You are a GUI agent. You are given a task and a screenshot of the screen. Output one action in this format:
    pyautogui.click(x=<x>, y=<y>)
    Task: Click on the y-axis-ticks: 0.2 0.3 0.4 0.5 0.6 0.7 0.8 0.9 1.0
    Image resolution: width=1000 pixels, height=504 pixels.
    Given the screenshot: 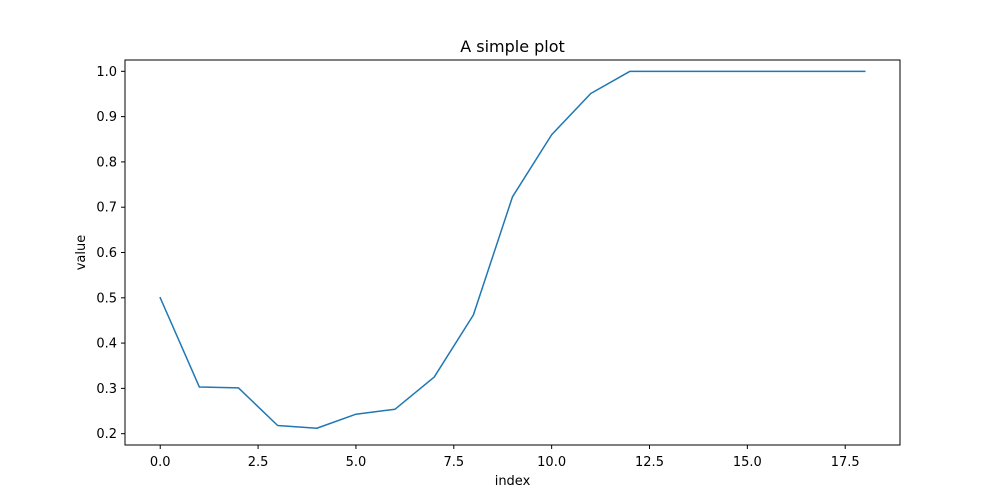 What is the action you would take?
    pyautogui.click(x=110, y=253)
    